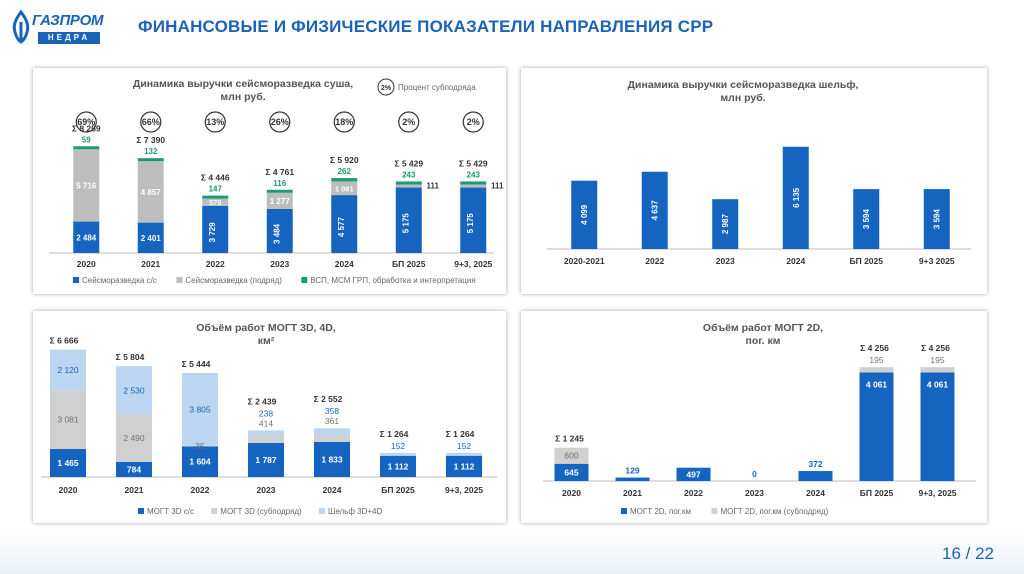 The width and height of the screenshot is (1024, 574). What do you see at coordinates (266, 423) in the screenshot?
I see `bar-label-contract: 414` at bounding box center [266, 423].